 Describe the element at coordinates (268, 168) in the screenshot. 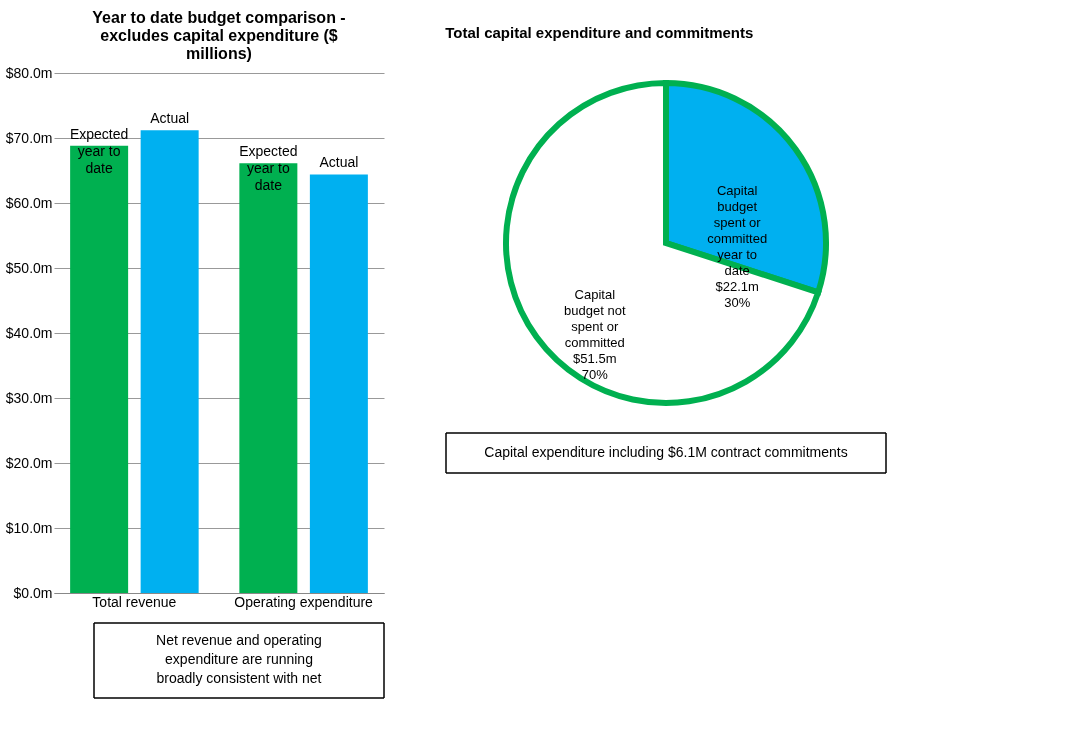

I see `text: Expected year to date` at that location.